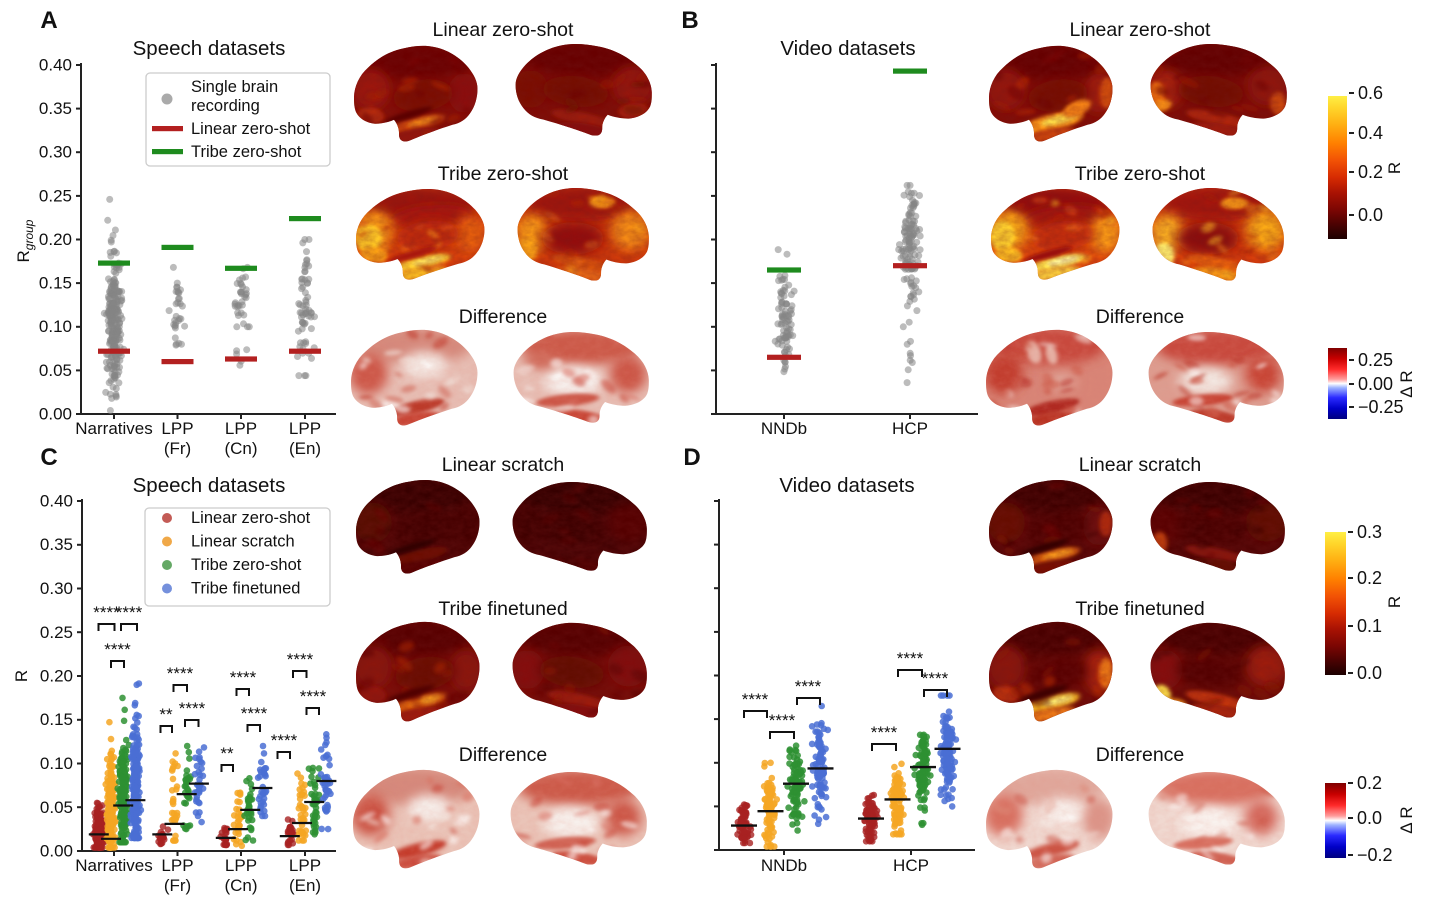 Image resolution: width=1440 pixels, height=906 pixels. I want to click on svg-text: 0.4, so click(1370, 133).